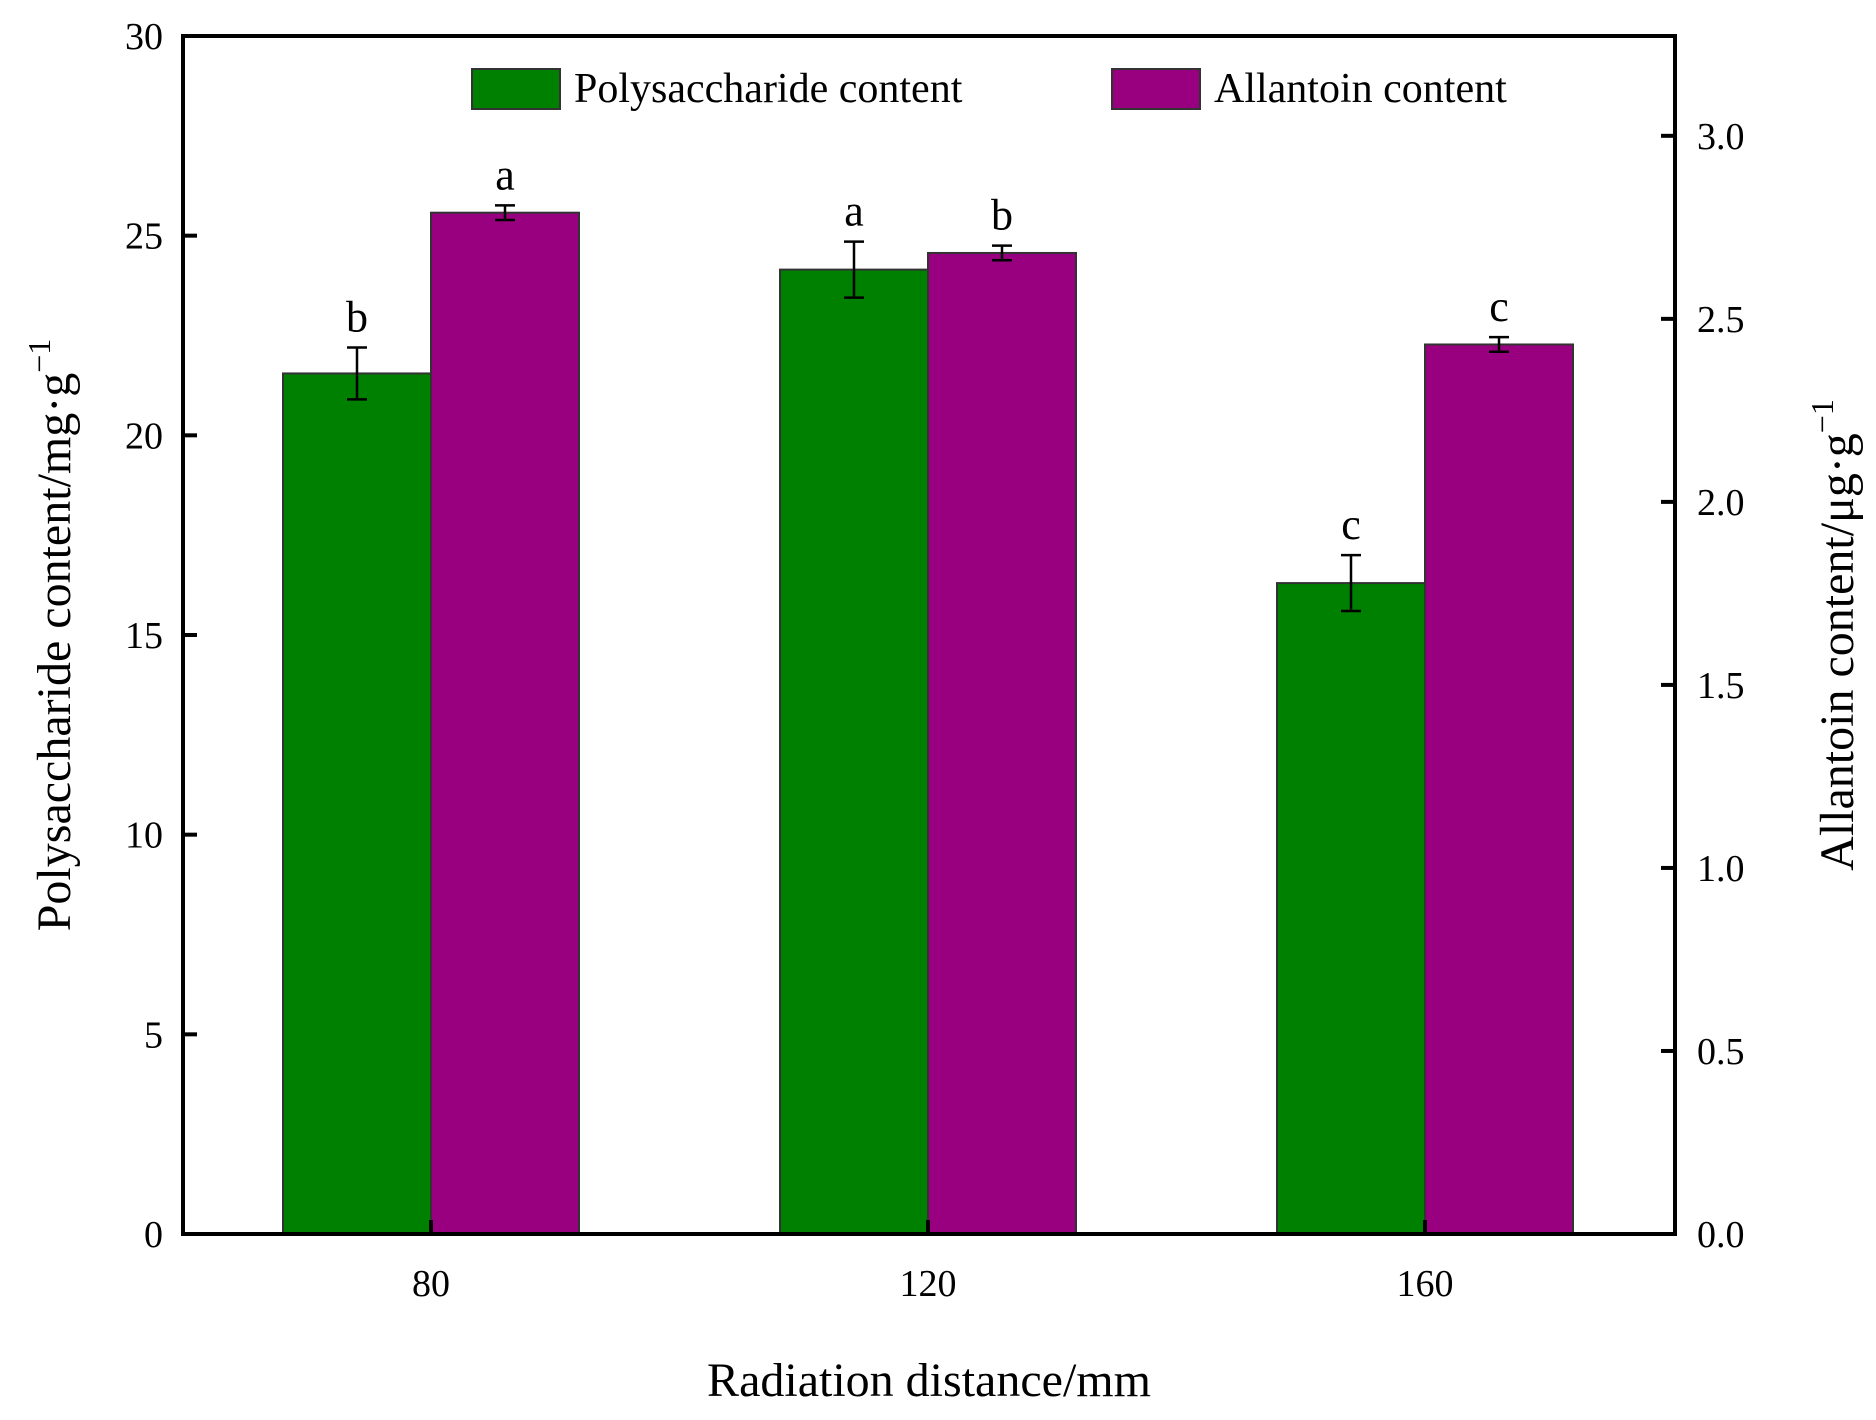 This screenshot has height=1420, width=1876. What do you see at coordinates (144, 436) in the screenshot?
I see `left-axis-tick-label: 20` at bounding box center [144, 436].